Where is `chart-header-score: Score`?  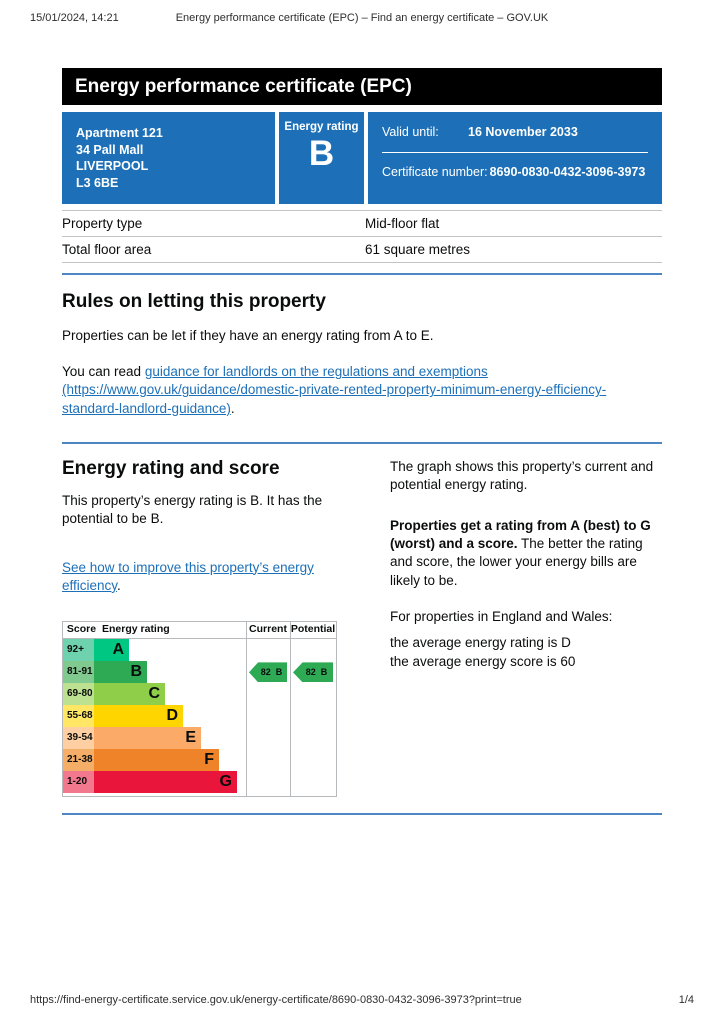 chart-header-score: Score is located at coordinates (81, 629).